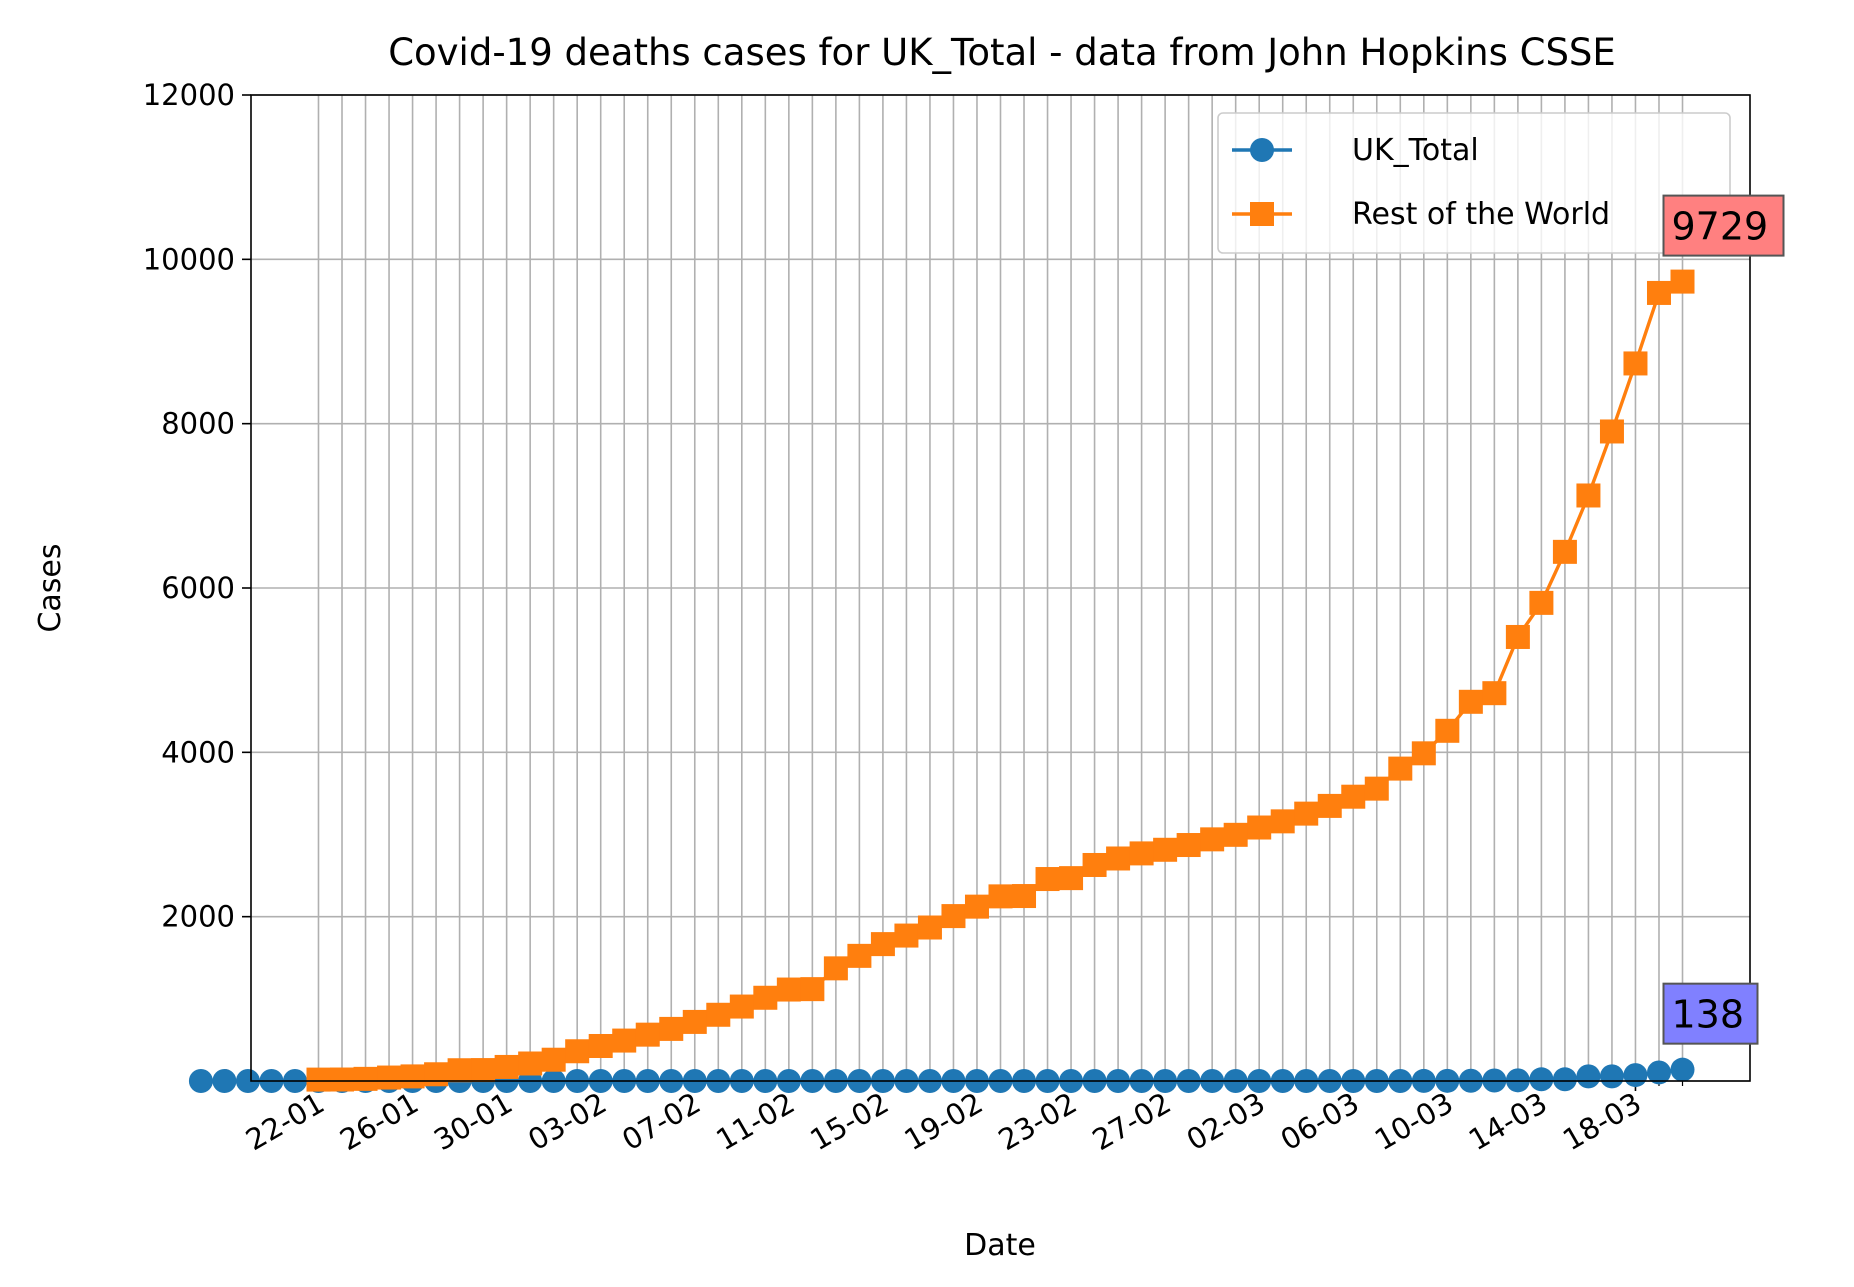  Describe the element at coordinates (1481, 214) in the screenshot. I see `legend-label: Rest of the World` at that location.